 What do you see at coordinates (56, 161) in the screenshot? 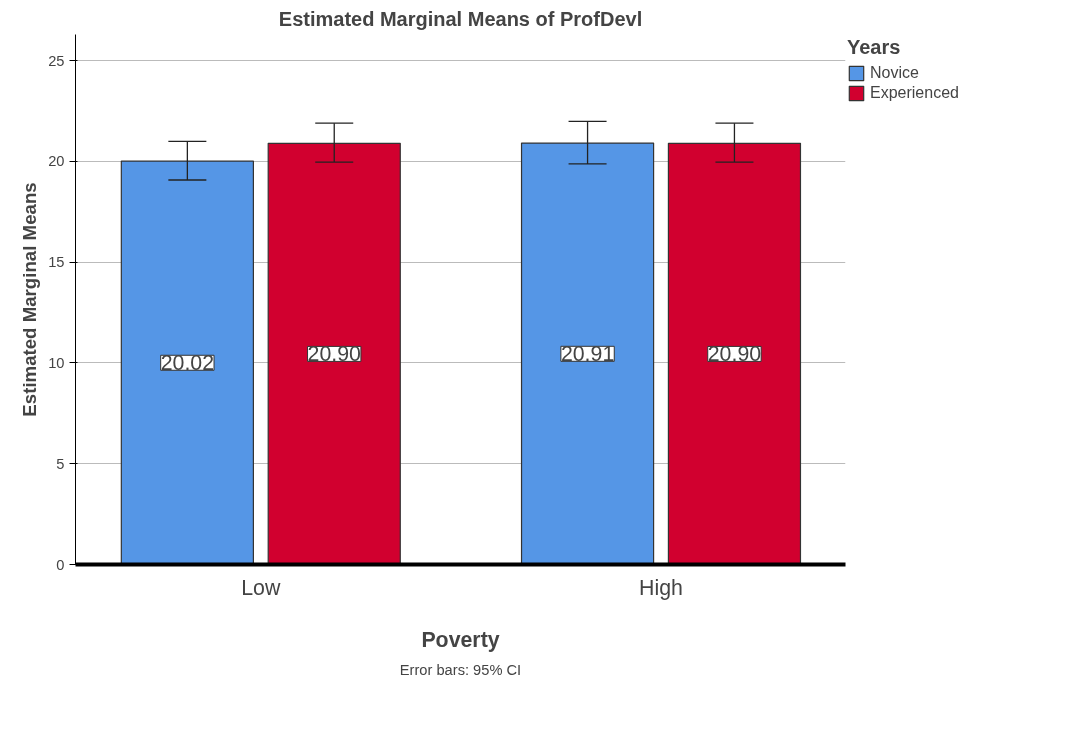
I see `y-tick-label: 20` at bounding box center [56, 161].